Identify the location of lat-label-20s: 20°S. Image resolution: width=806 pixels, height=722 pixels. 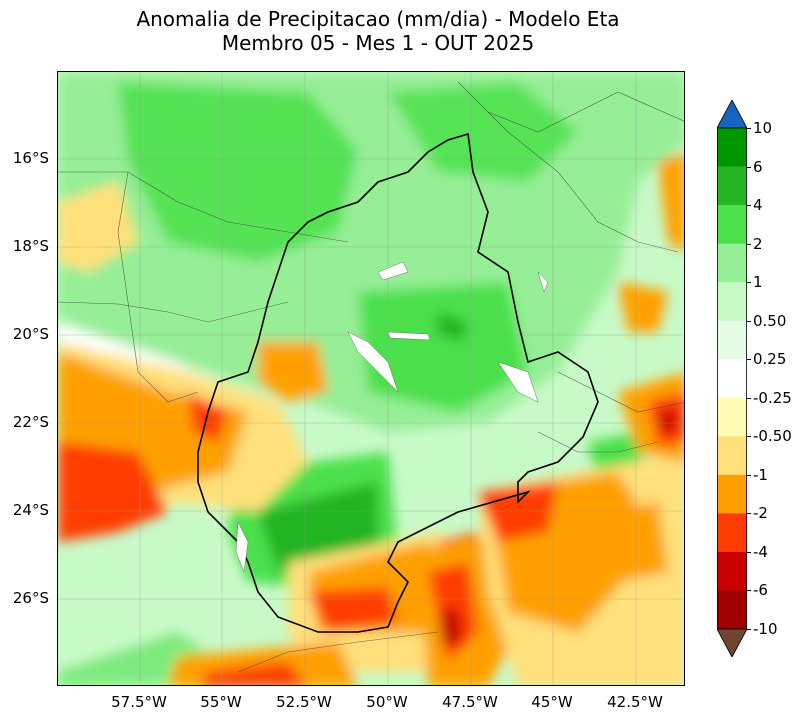
(30, 334).